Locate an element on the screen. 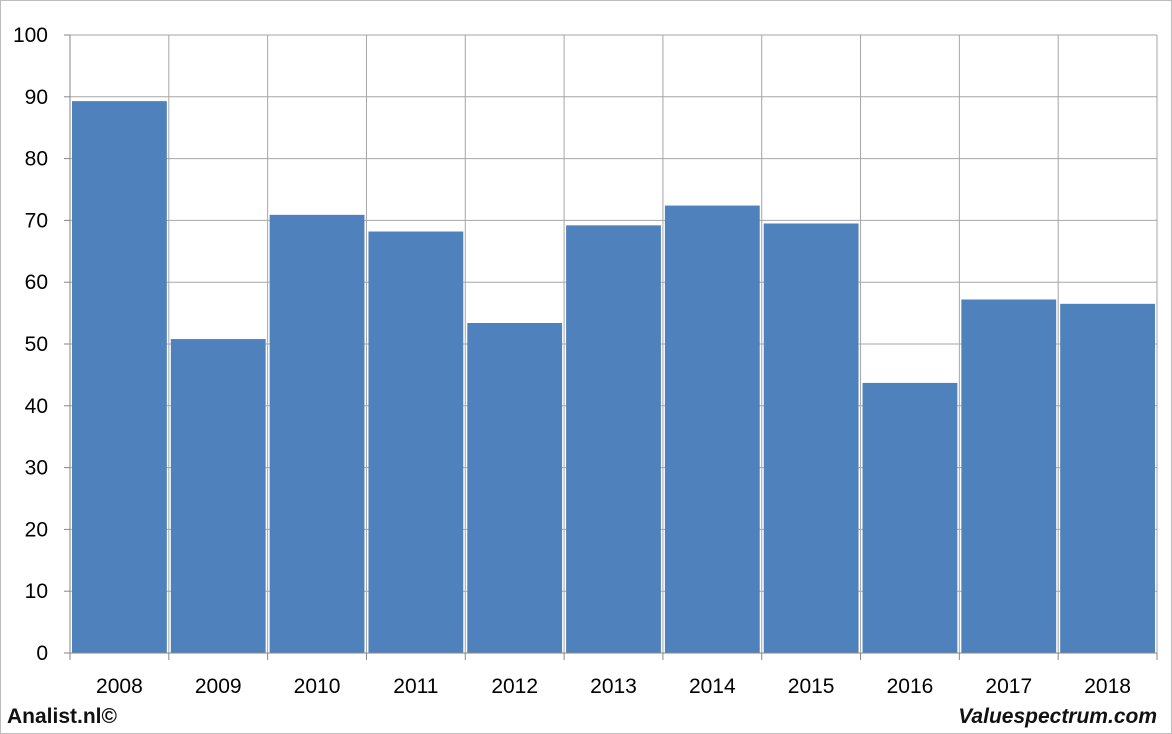 Image resolution: width=1172 pixels, height=734 pixels. bar-2016 is located at coordinates (910, 517).